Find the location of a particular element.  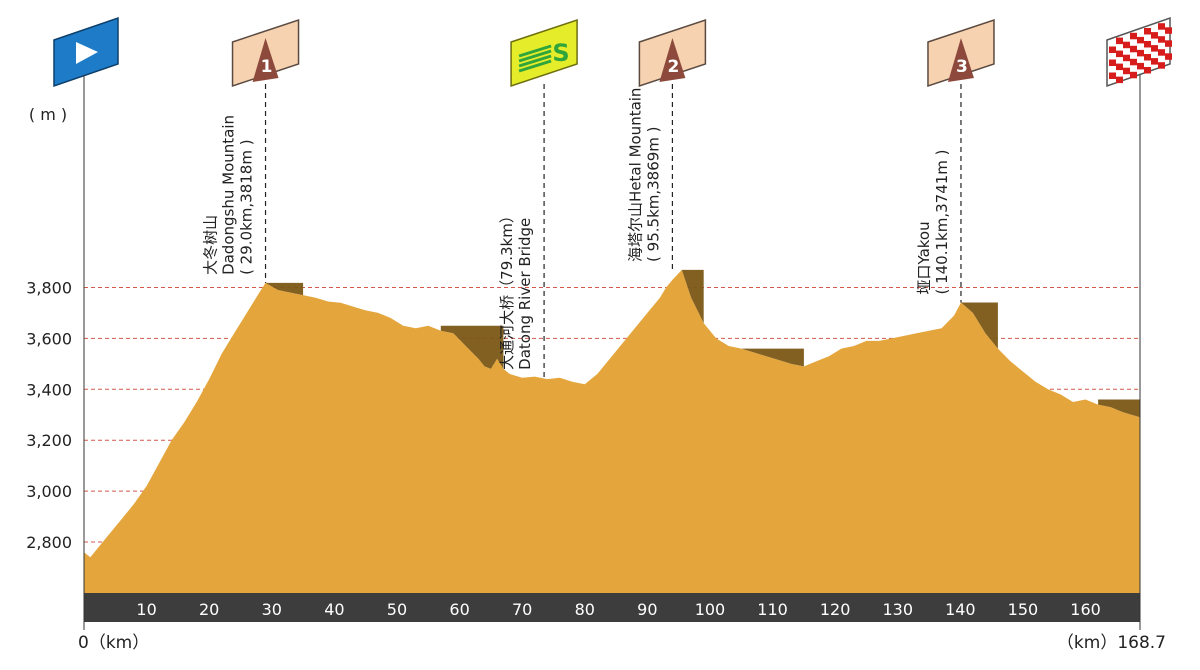

y-unit-label: ( m ) is located at coordinates (48, 114).